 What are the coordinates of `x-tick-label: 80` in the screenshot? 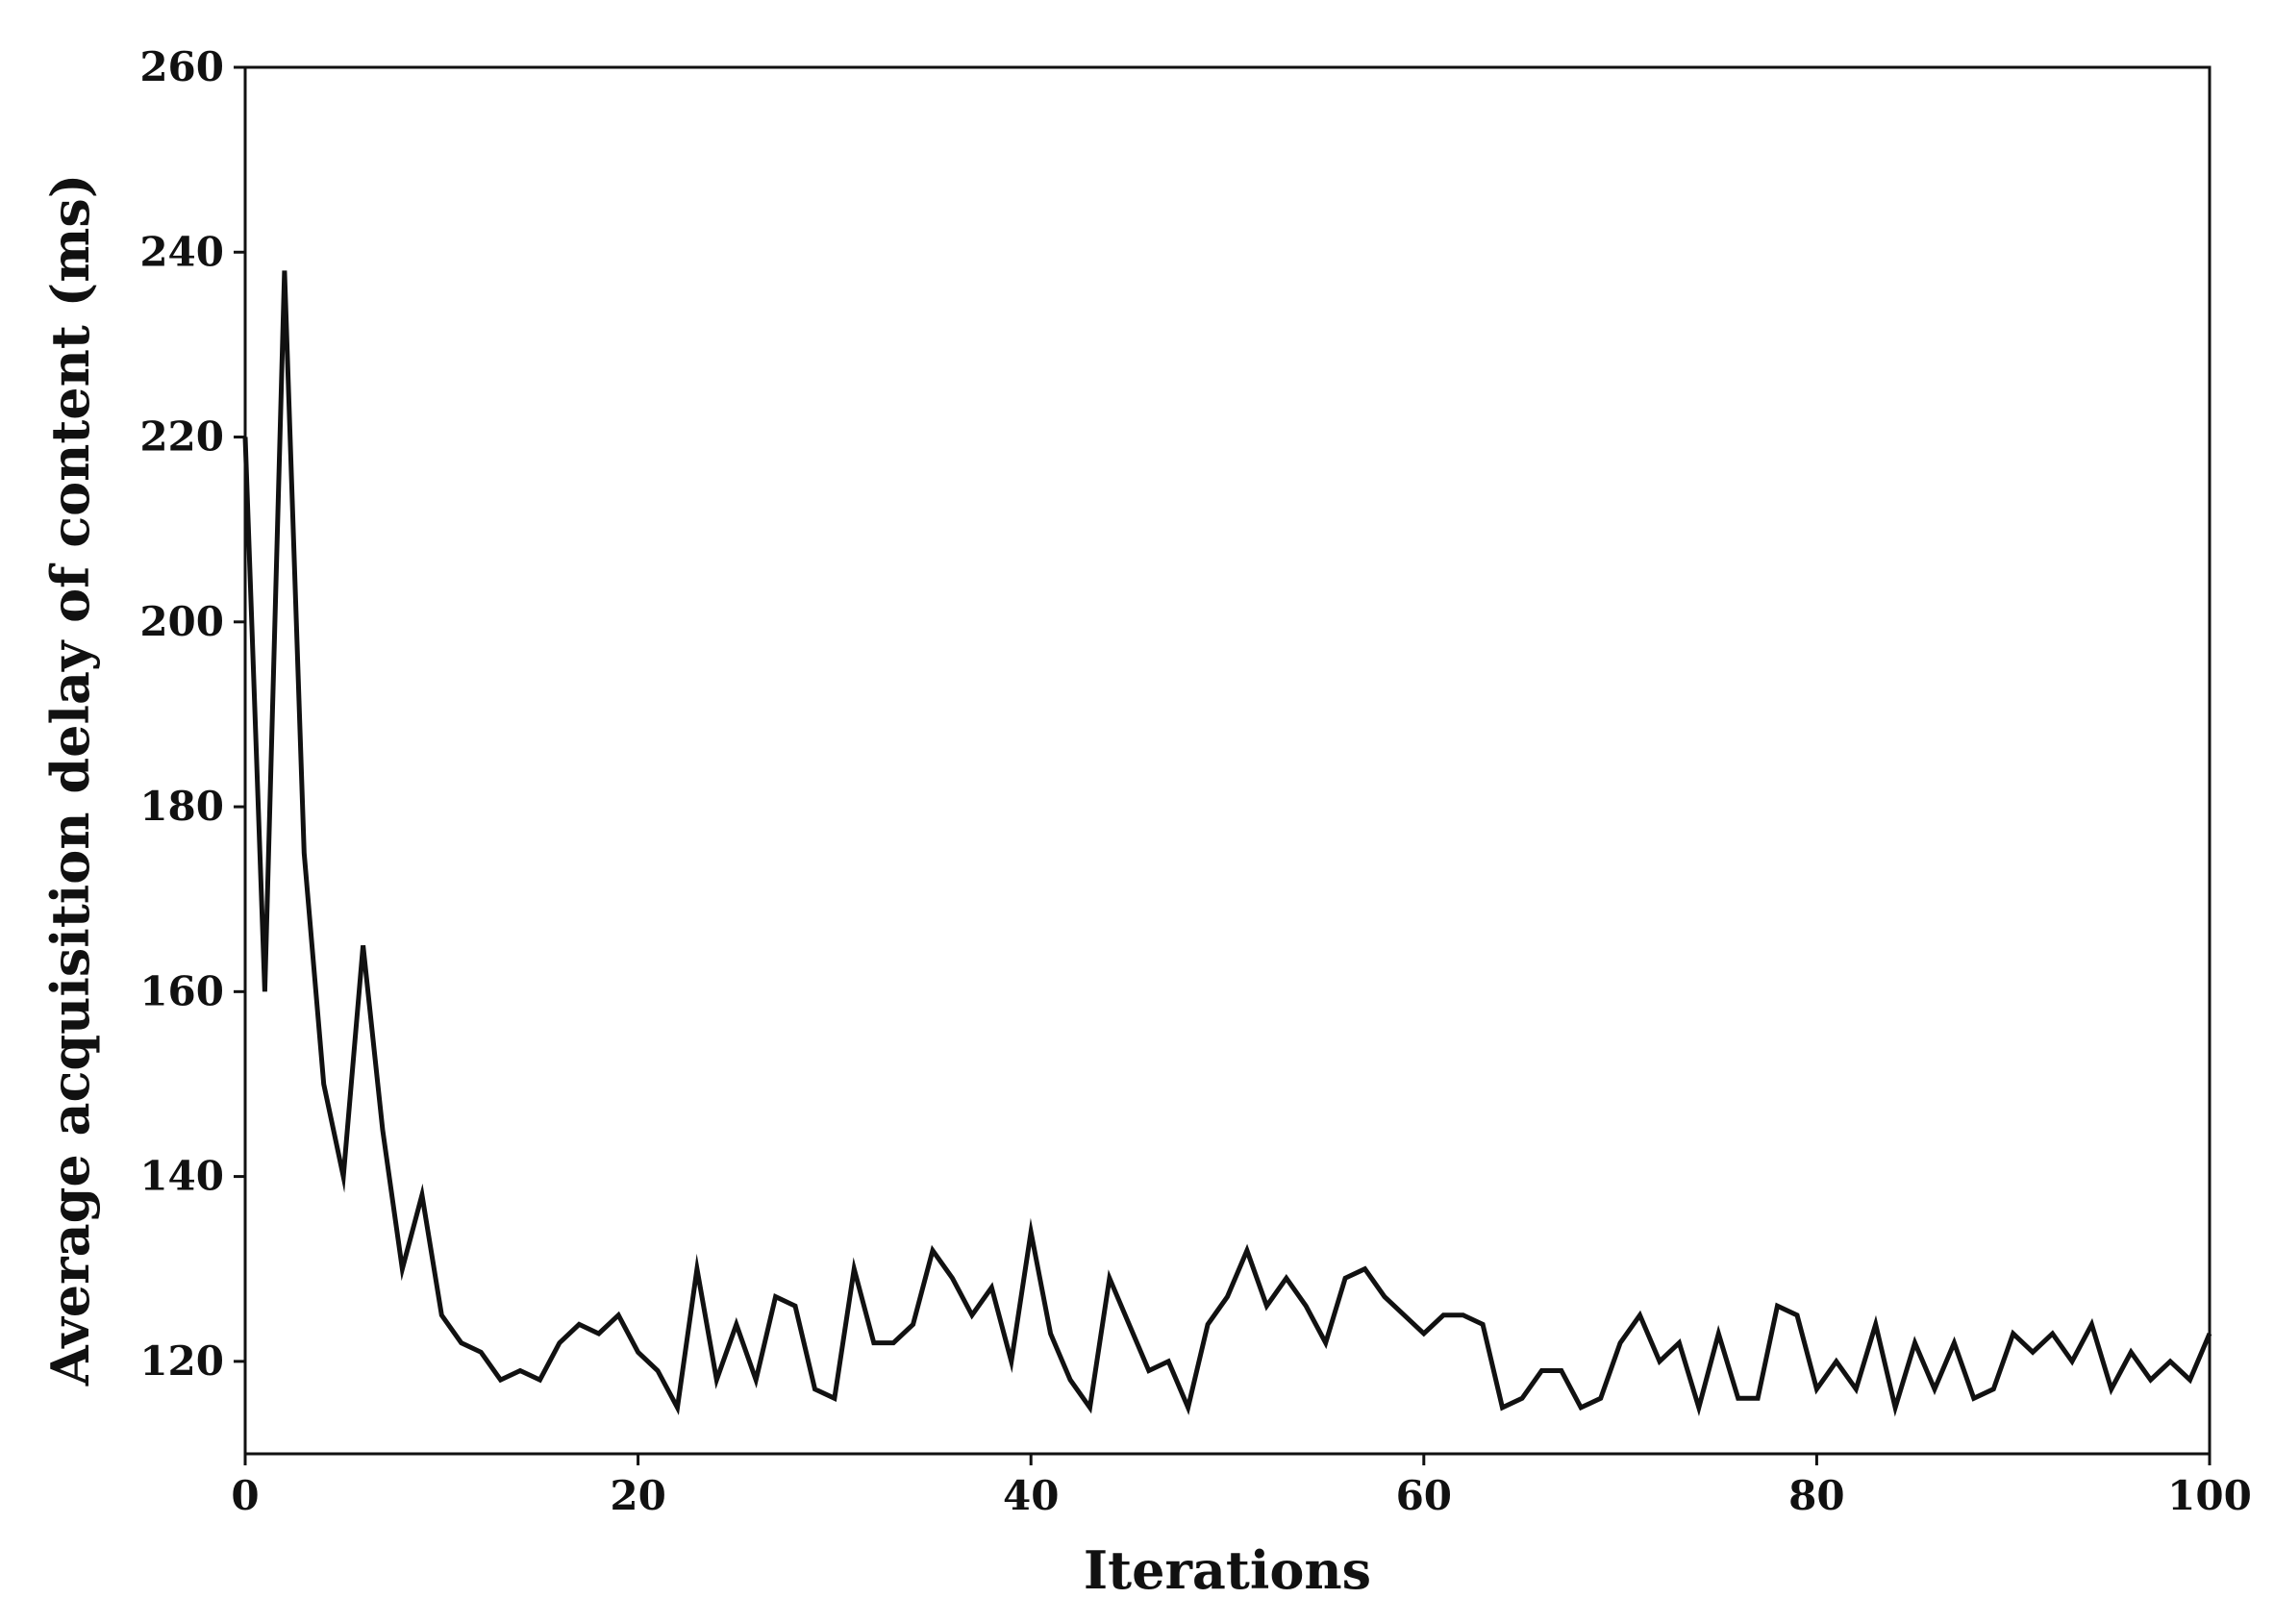 It's located at (1816, 1495).